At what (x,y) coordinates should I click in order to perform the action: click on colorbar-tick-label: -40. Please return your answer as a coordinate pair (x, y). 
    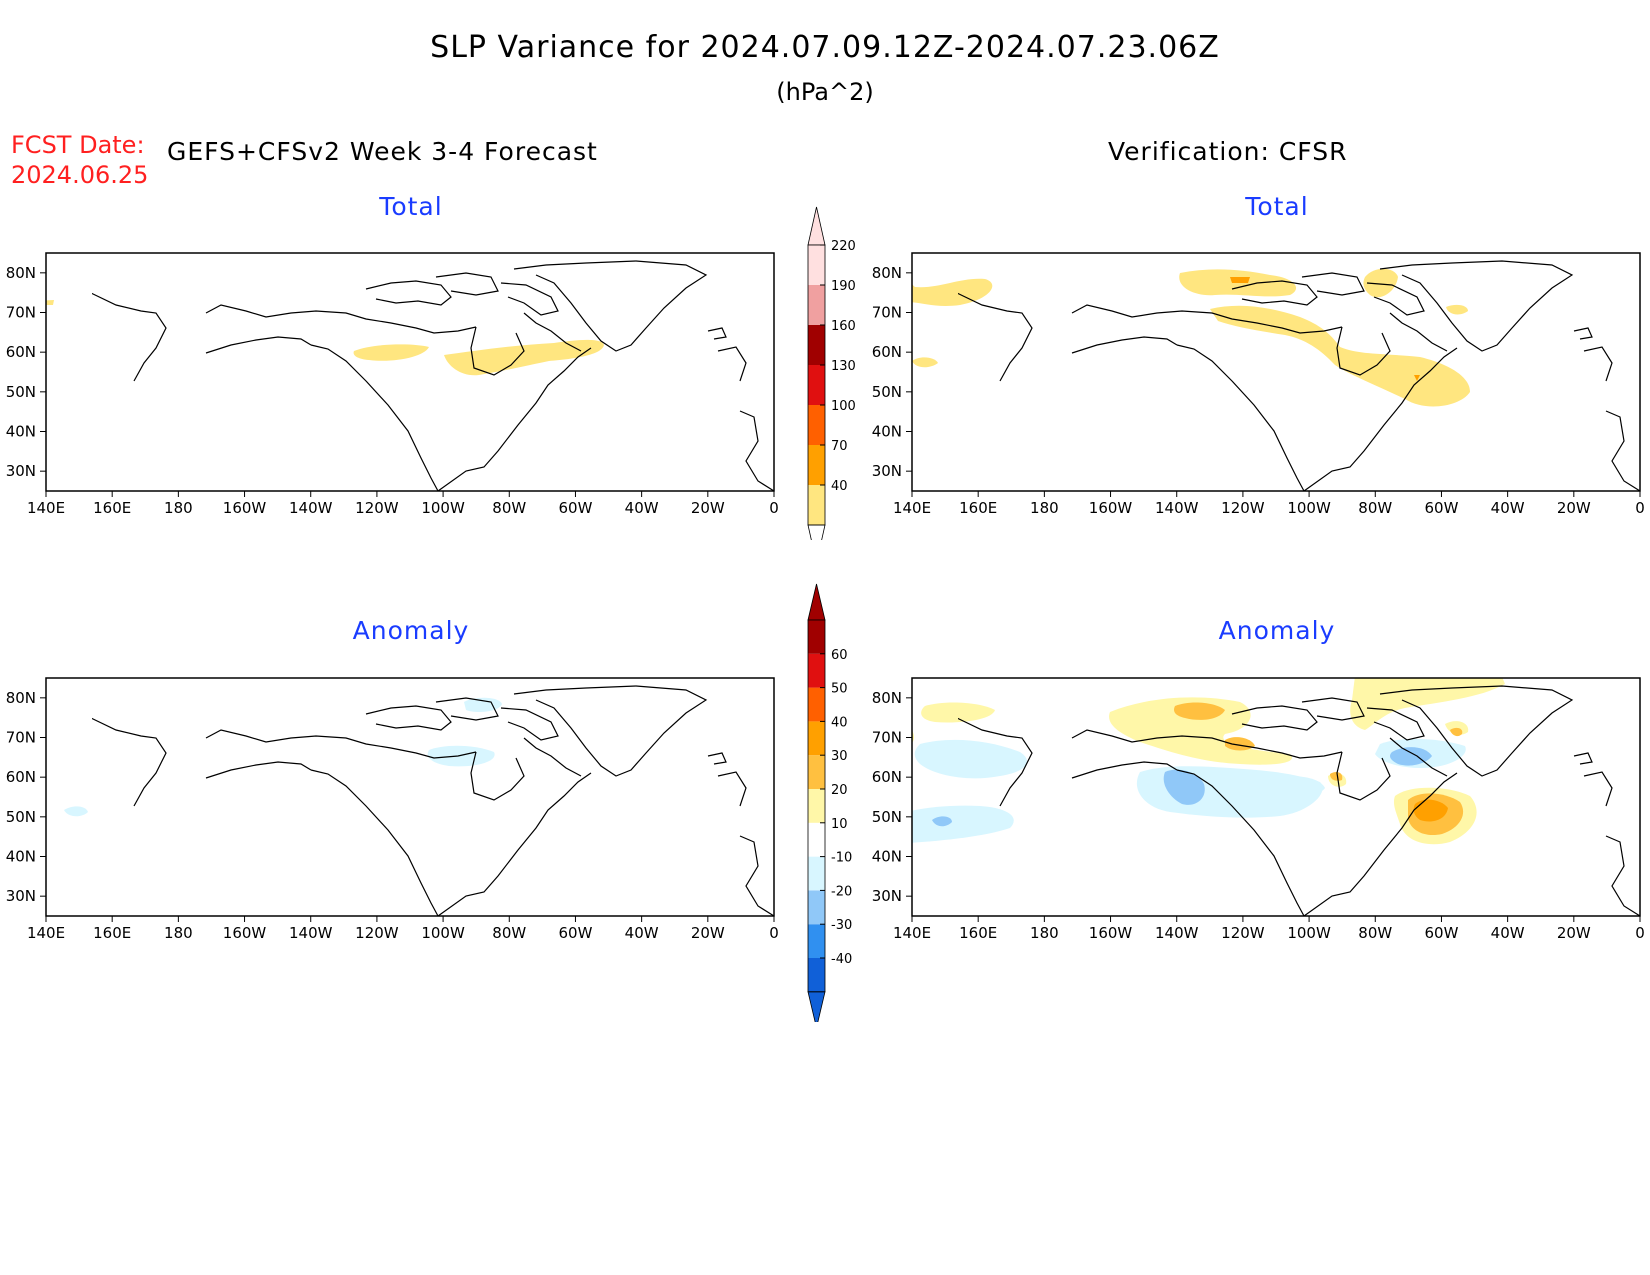
    Looking at the image, I should click on (841, 959).